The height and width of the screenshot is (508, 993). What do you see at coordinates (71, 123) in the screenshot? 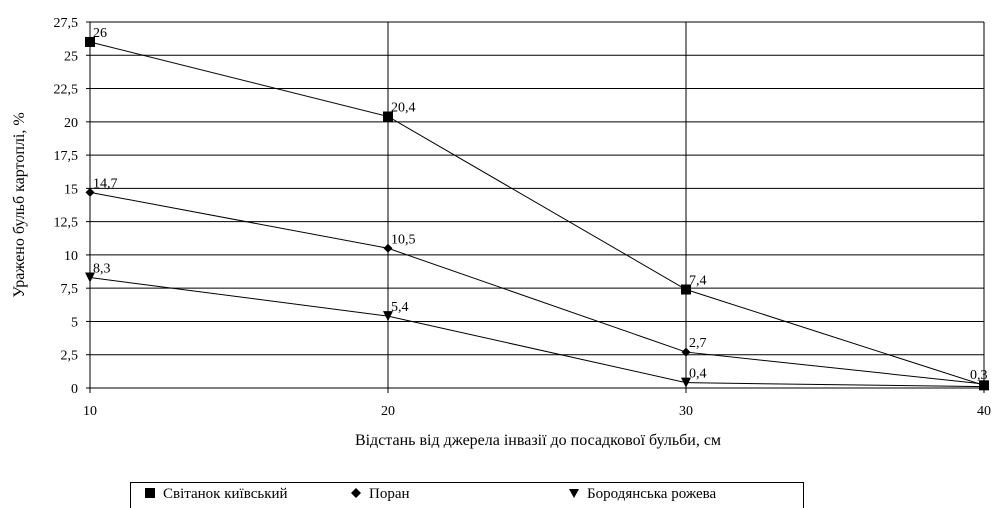
I see `y-tick-label: 20` at bounding box center [71, 123].